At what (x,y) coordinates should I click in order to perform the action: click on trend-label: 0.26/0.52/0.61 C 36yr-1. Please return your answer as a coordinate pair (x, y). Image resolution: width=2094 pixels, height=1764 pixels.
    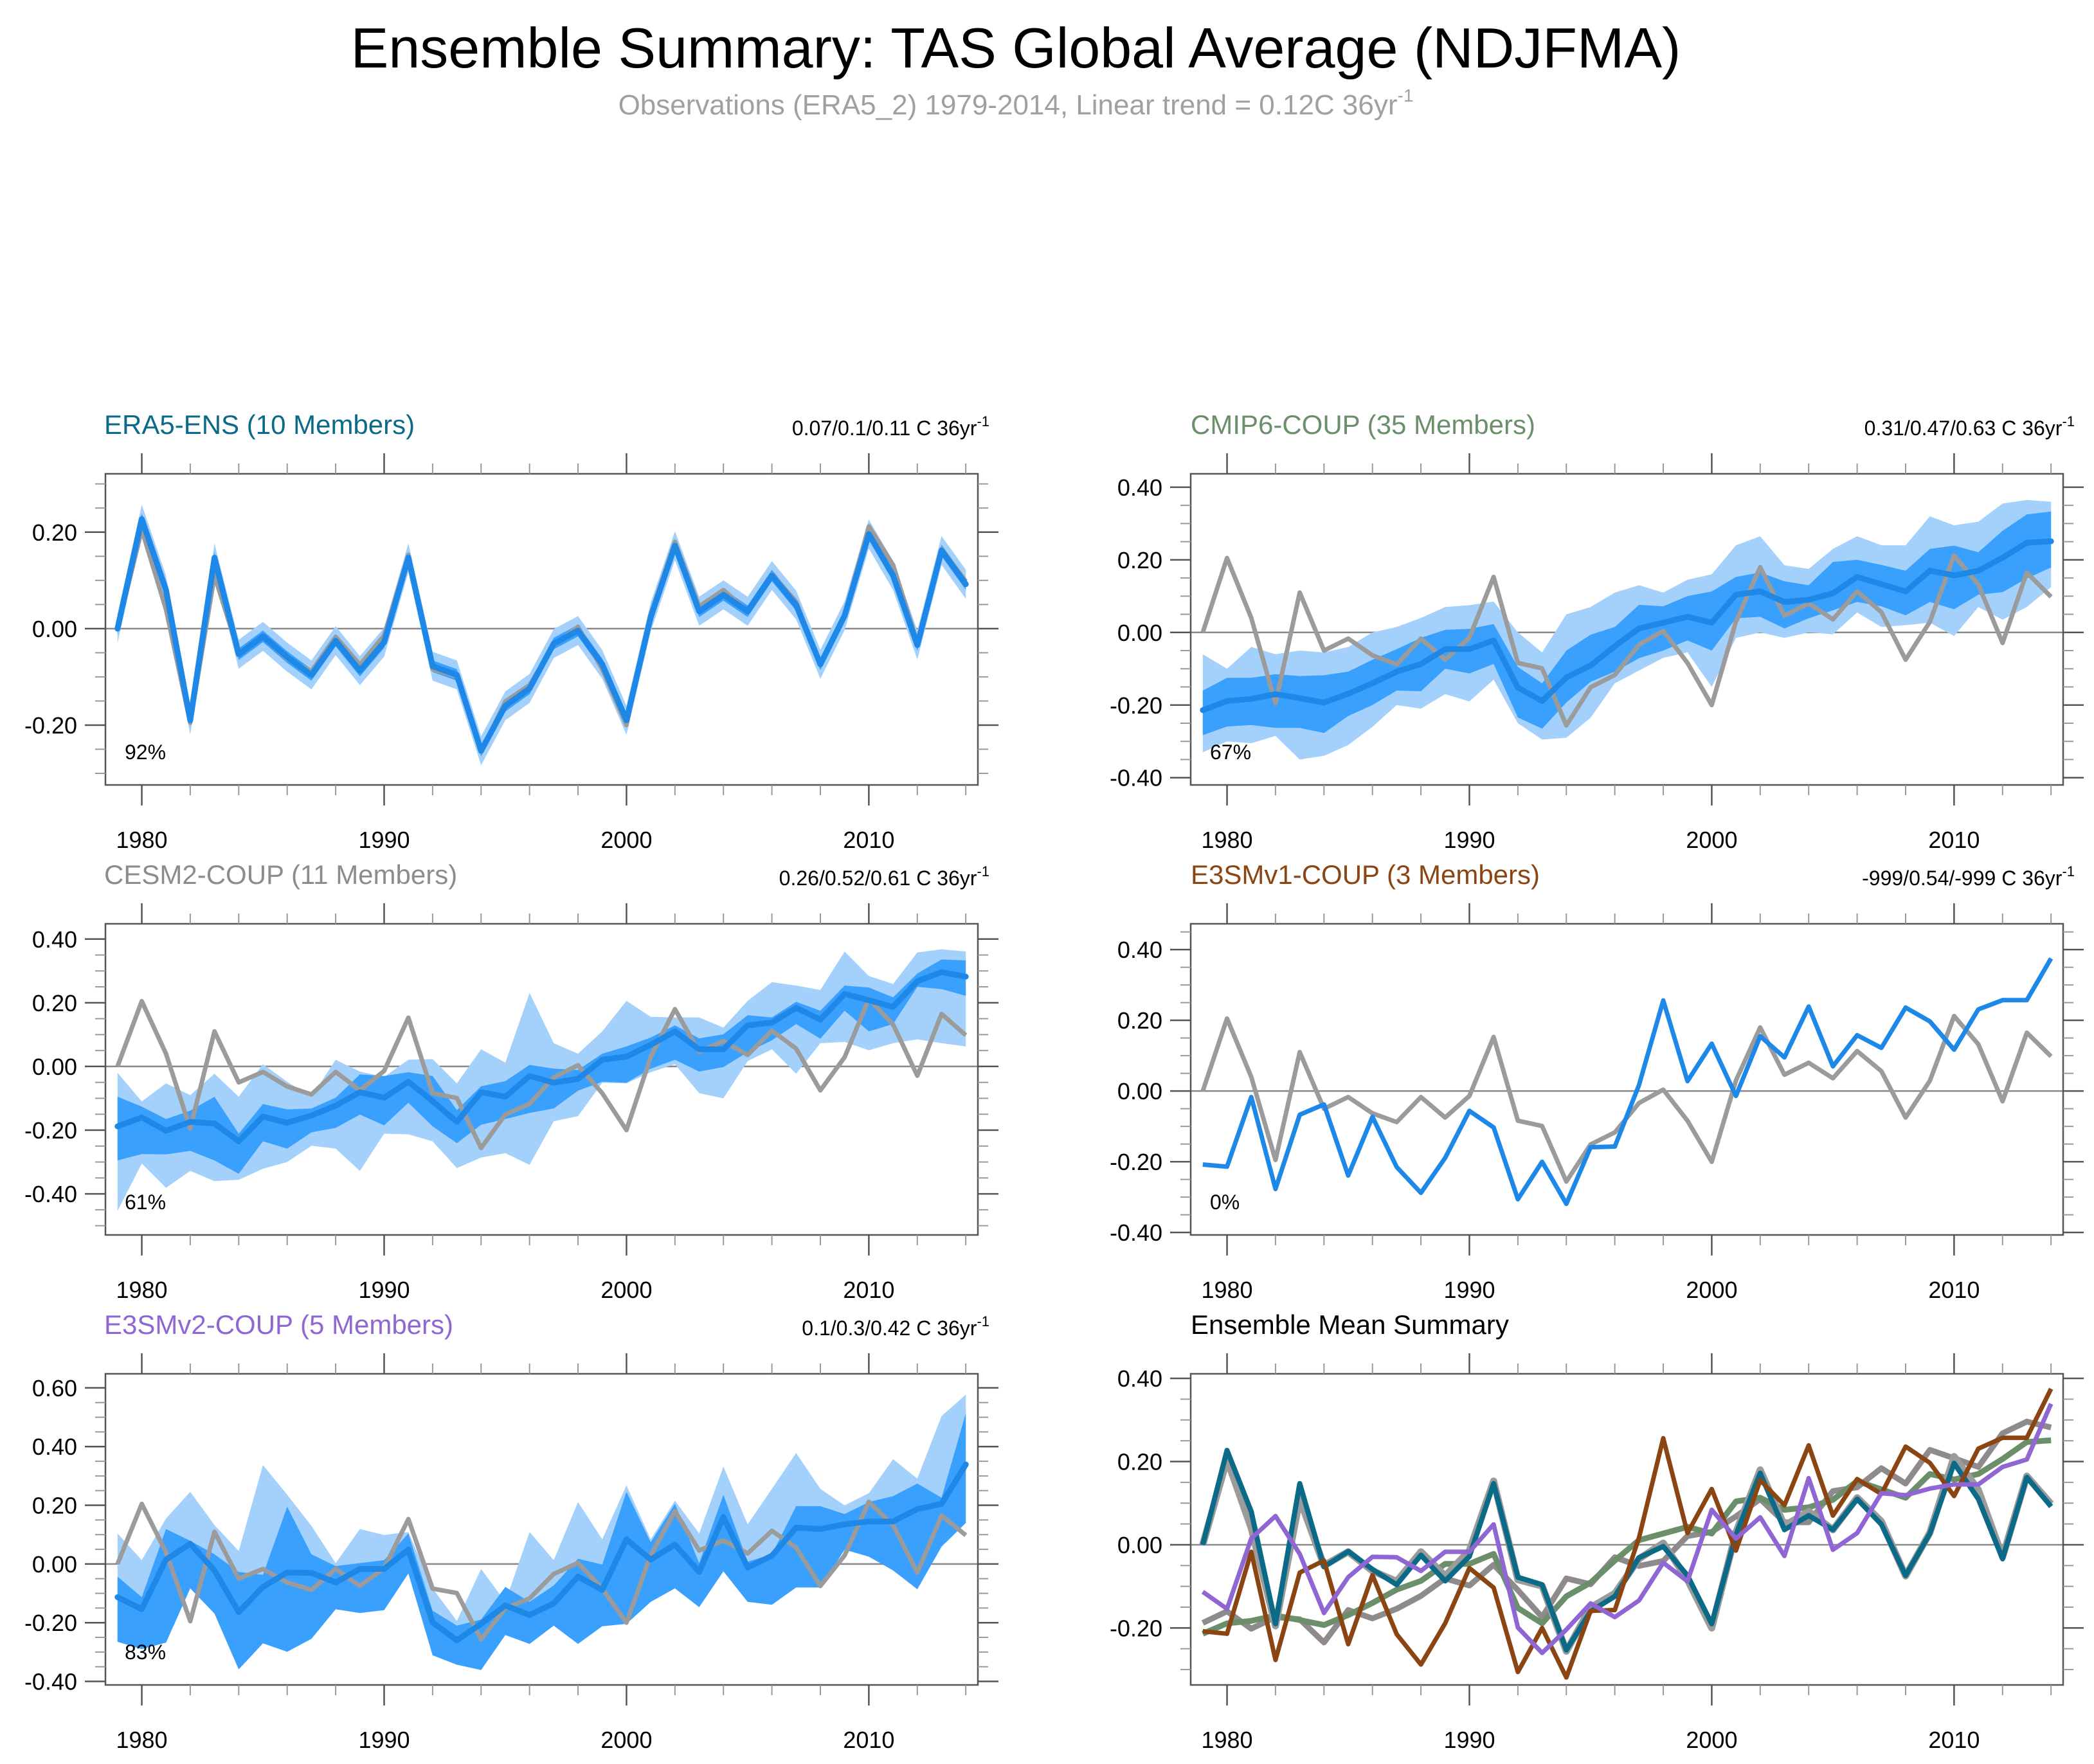
    Looking at the image, I should click on (884, 877).